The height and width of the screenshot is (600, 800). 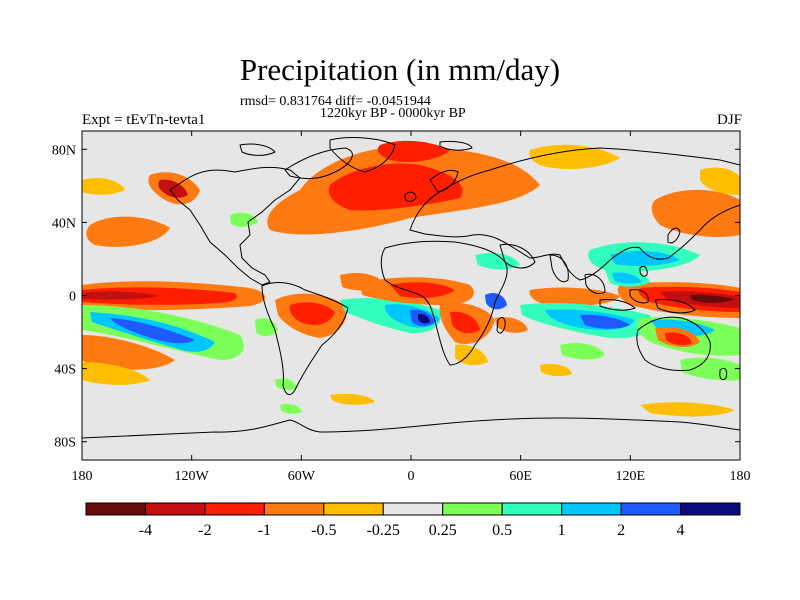 What do you see at coordinates (65, 370) in the screenshot?
I see `lat-tick-label: 40S` at bounding box center [65, 370].